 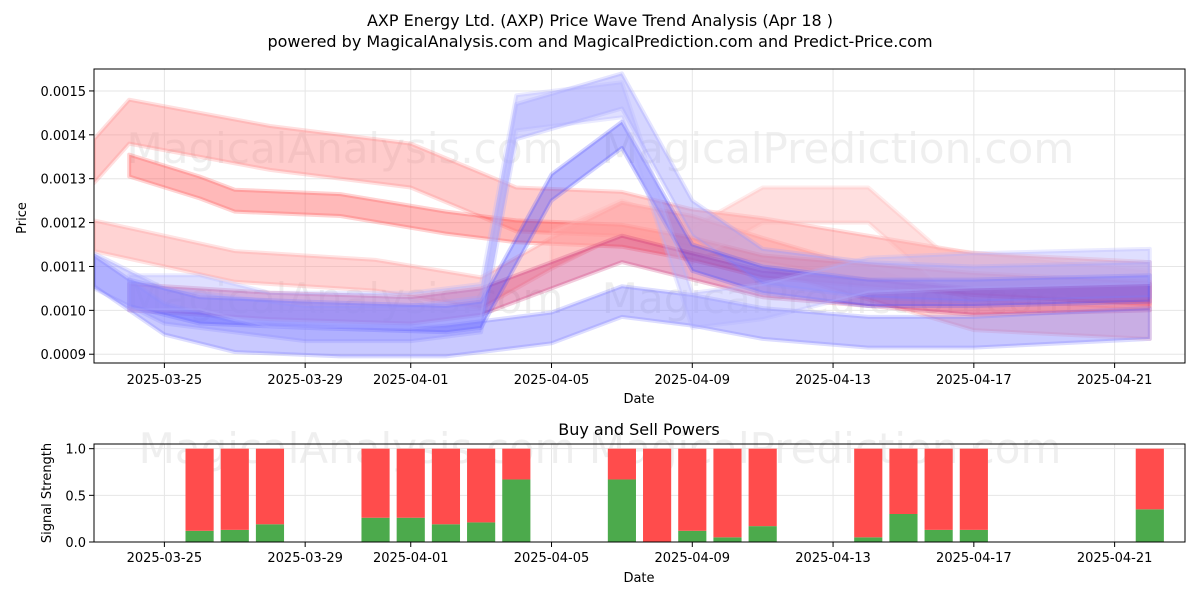 I want to click on price-x-tick-label: 2025-04-17, so click(x=974, y=380).